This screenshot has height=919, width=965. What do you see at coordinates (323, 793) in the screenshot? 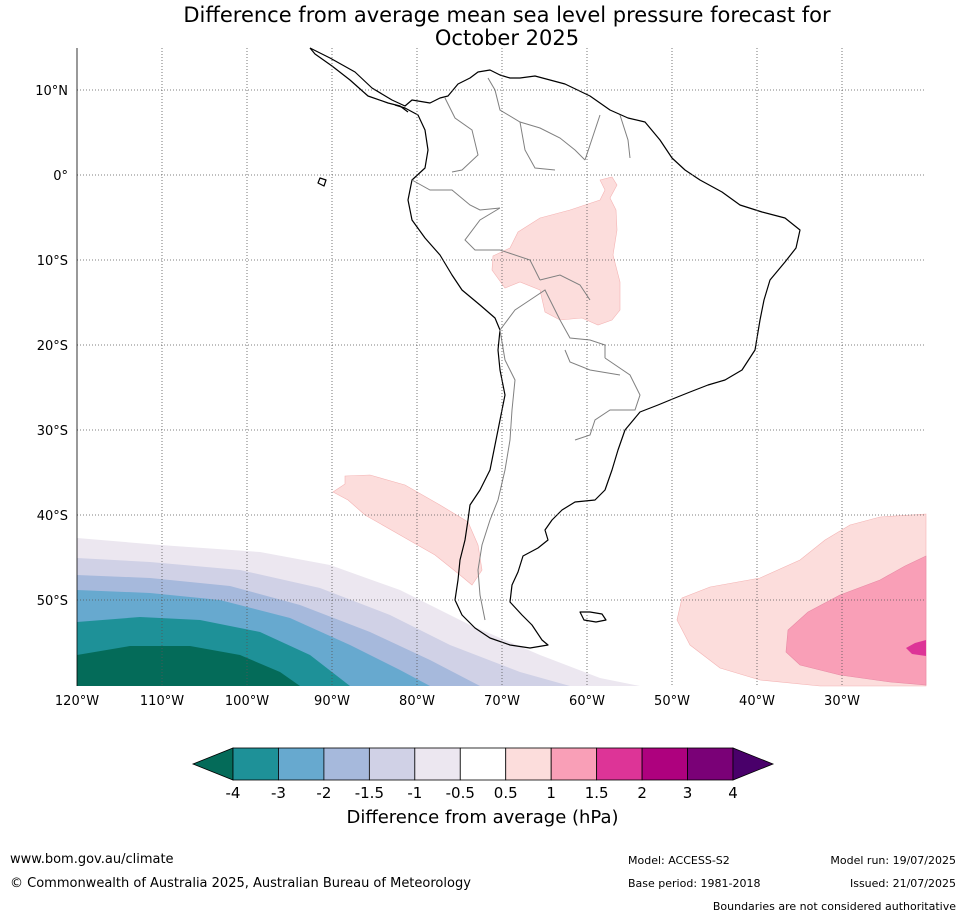
I see `colorbar-tick-label: -2` at bounding box center [323, 793].